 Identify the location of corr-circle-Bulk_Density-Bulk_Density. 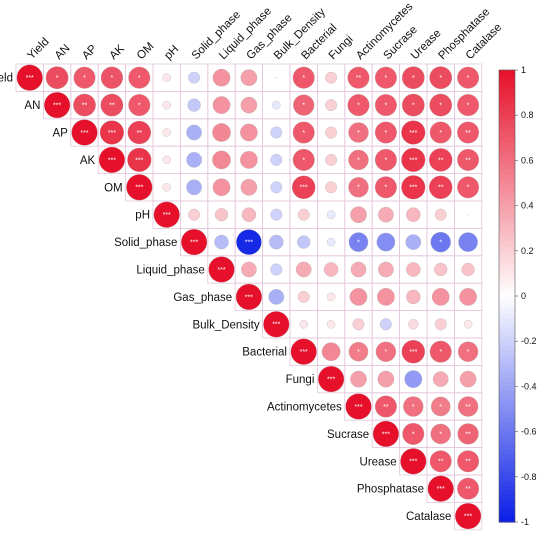
(276, 324).